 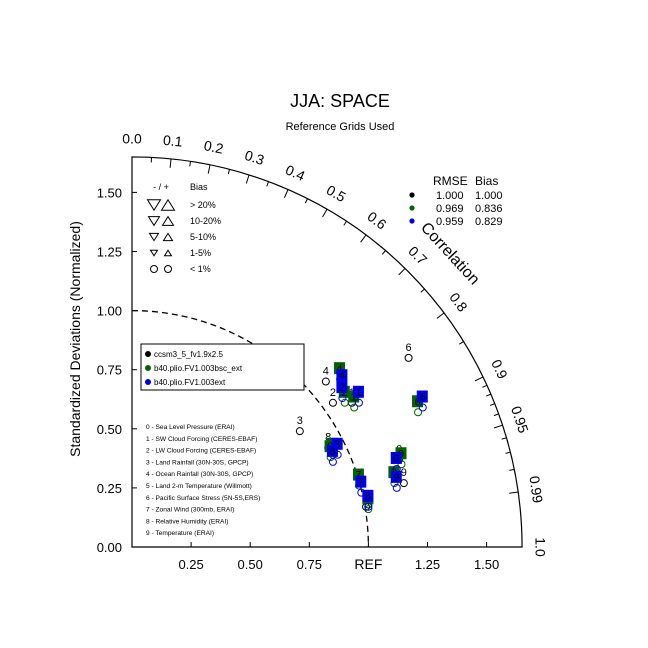 I want to click on series-legend-box, so click(x=222, y=367).